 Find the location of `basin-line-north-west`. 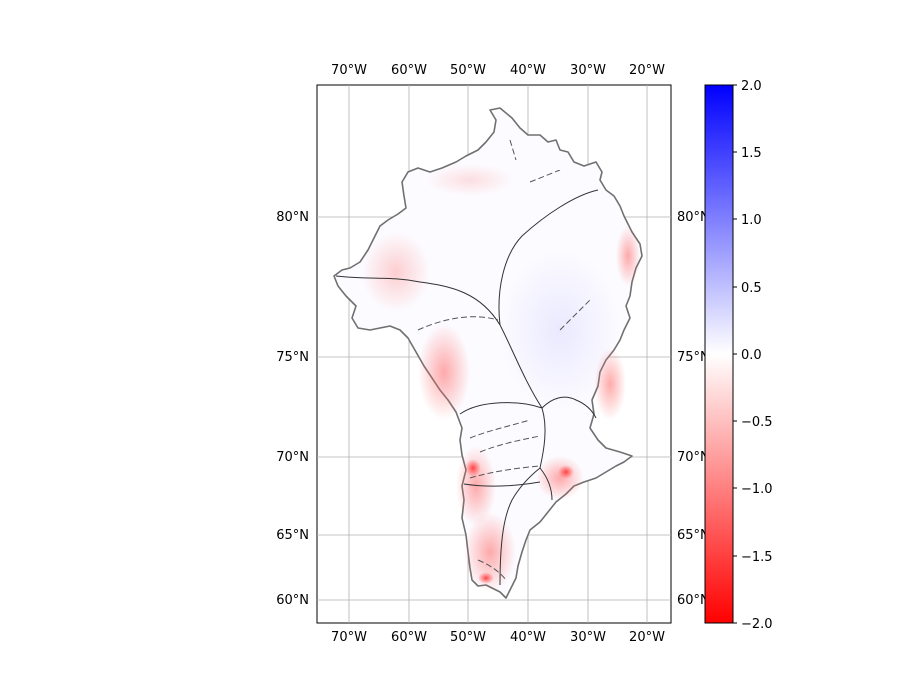

basin-line-north-west is located at coordinates (418, 300).